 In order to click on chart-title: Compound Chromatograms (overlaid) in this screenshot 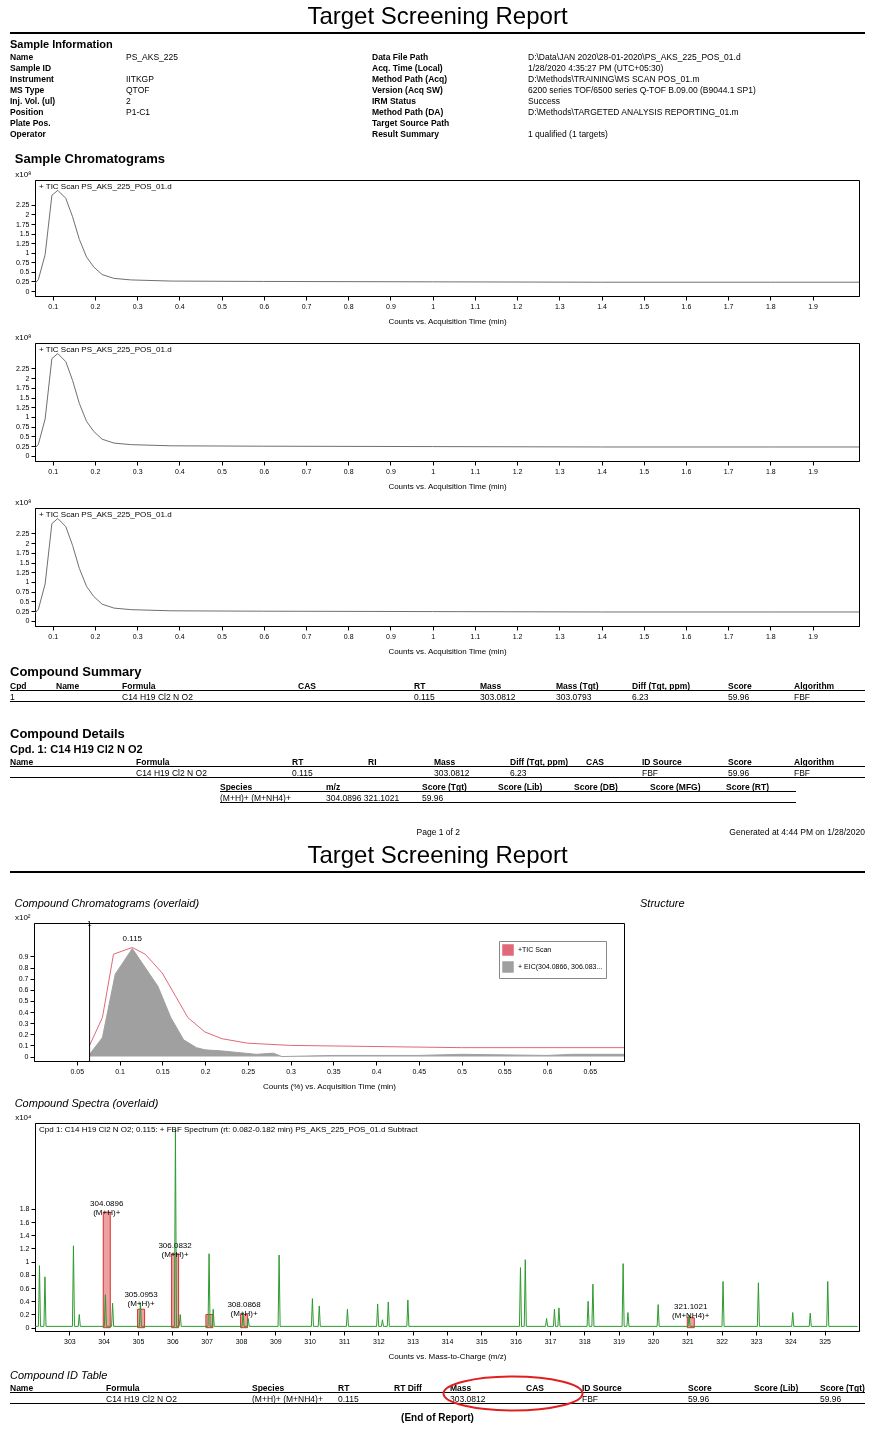, I will do `click(107, 903)`.